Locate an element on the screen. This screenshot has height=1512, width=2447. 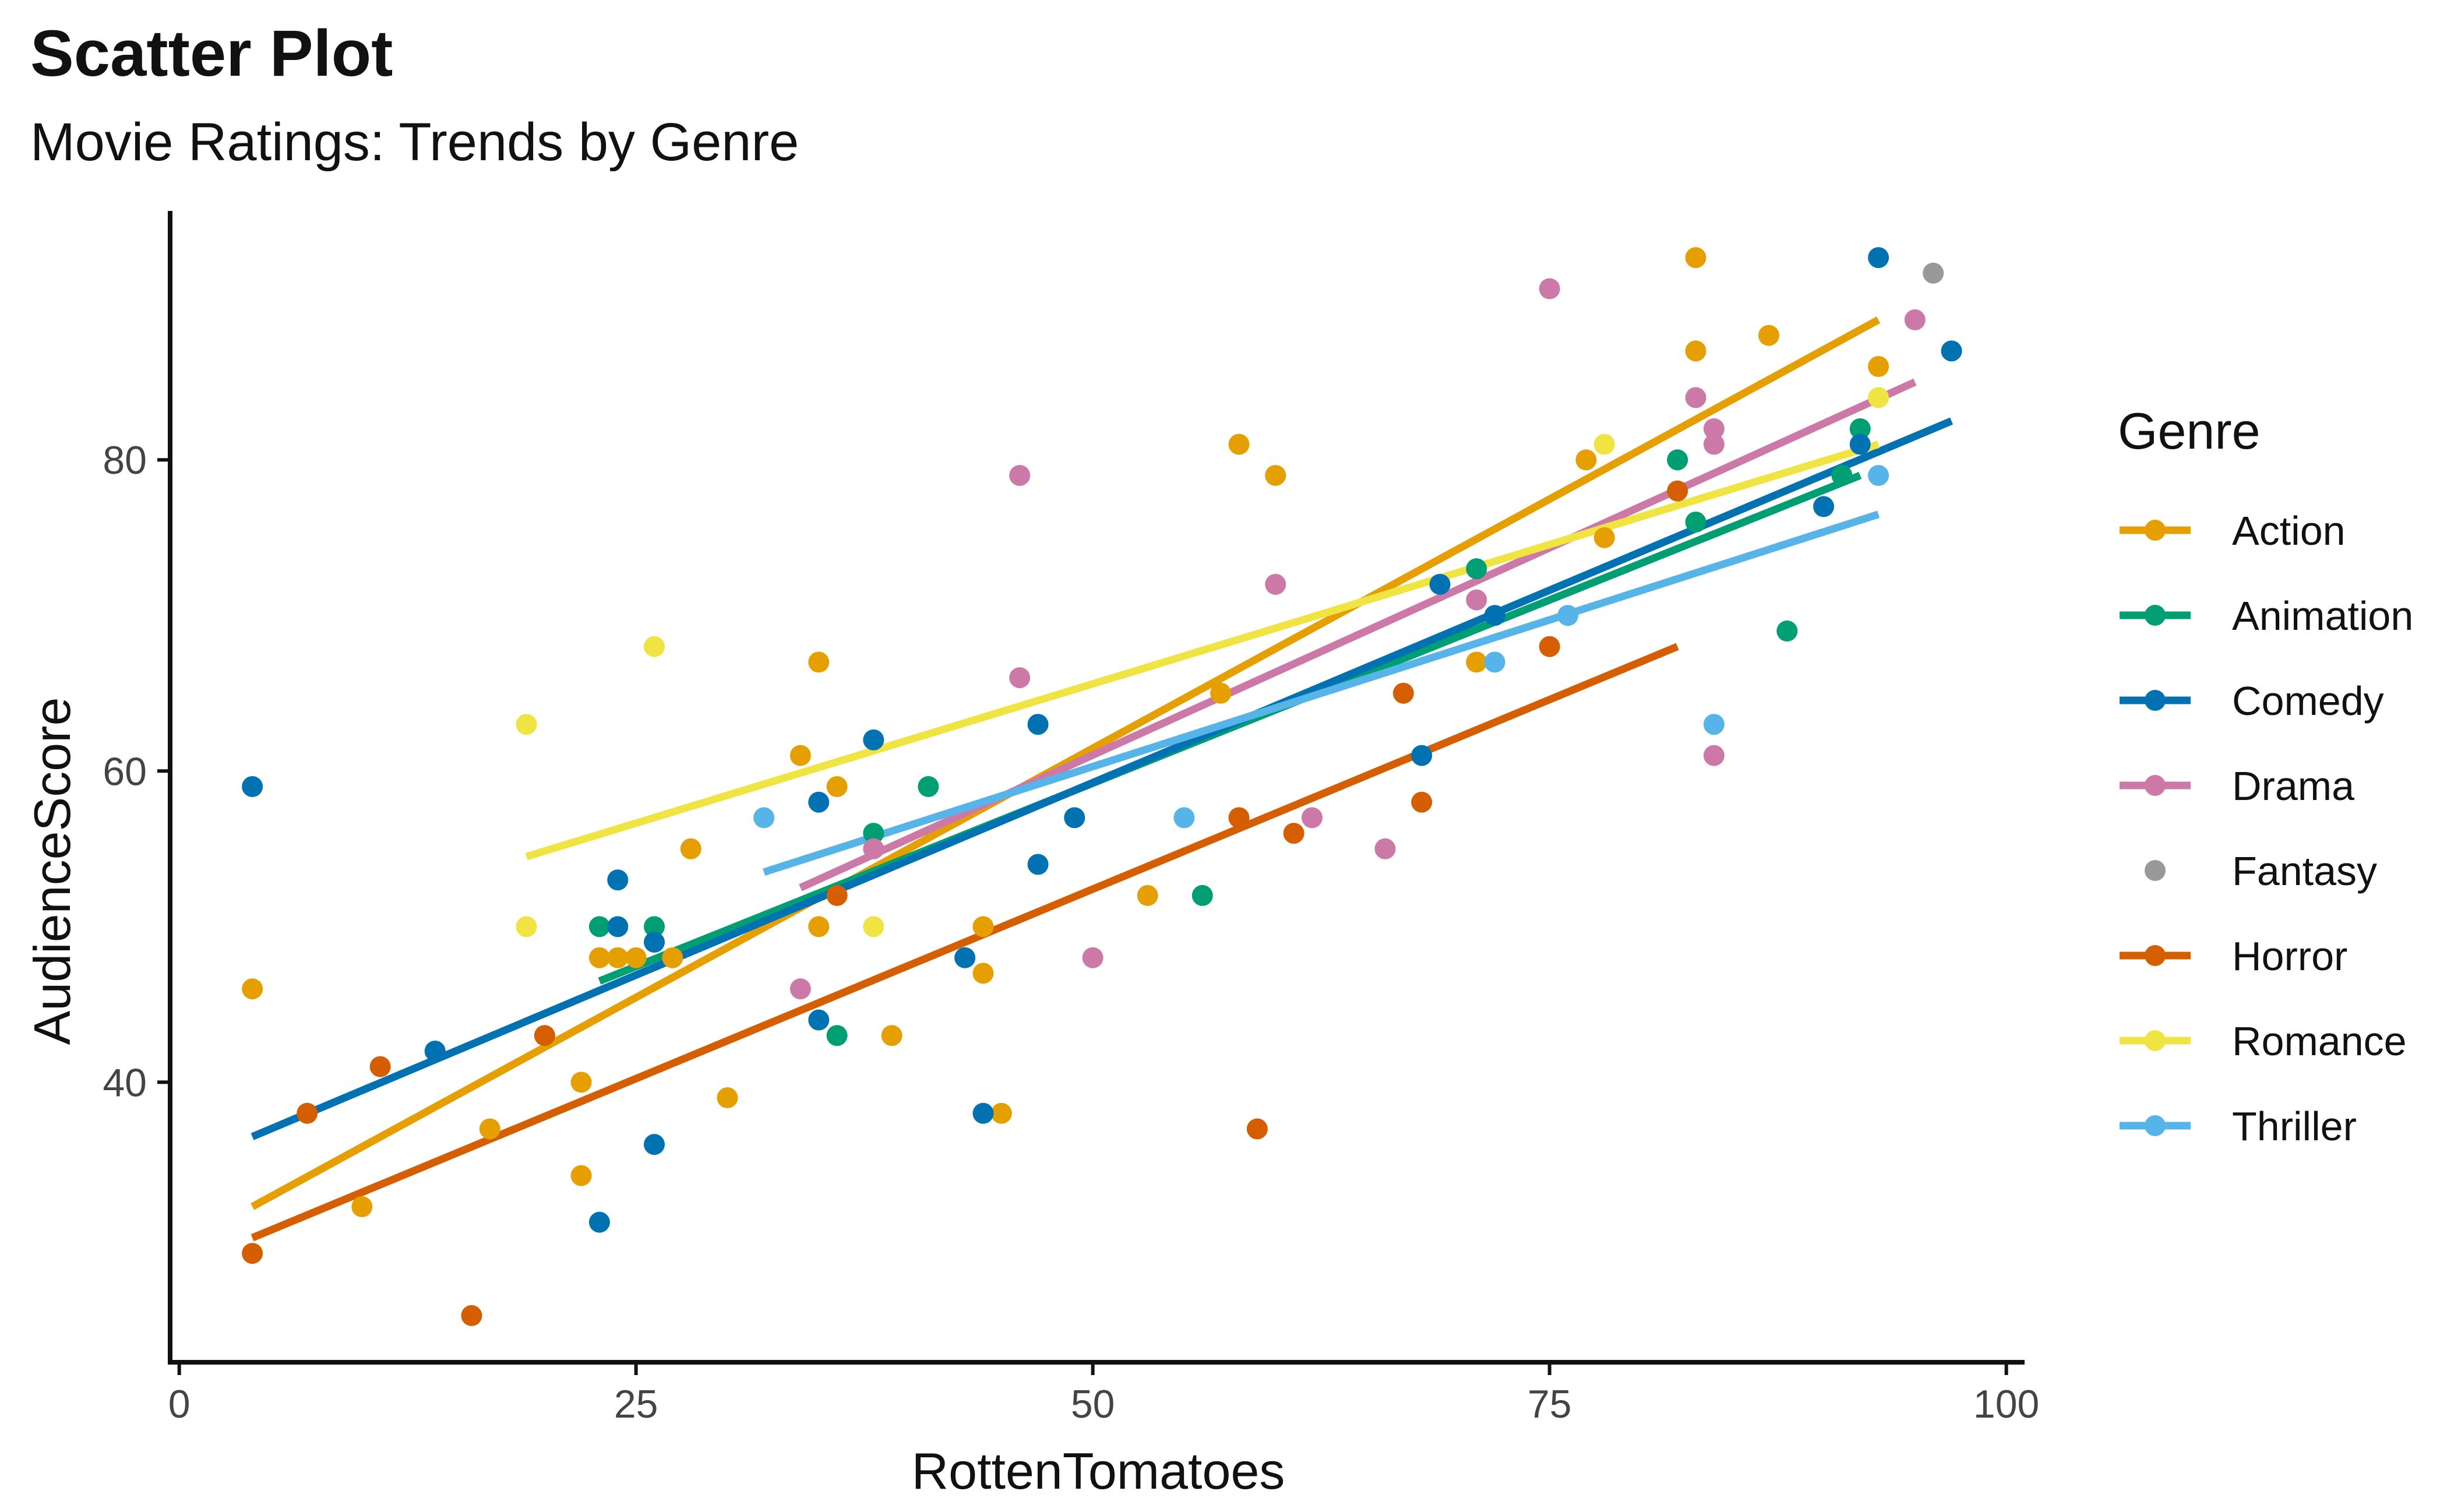
legend-item-drama: Drama is located at coordinates (2237, 786).